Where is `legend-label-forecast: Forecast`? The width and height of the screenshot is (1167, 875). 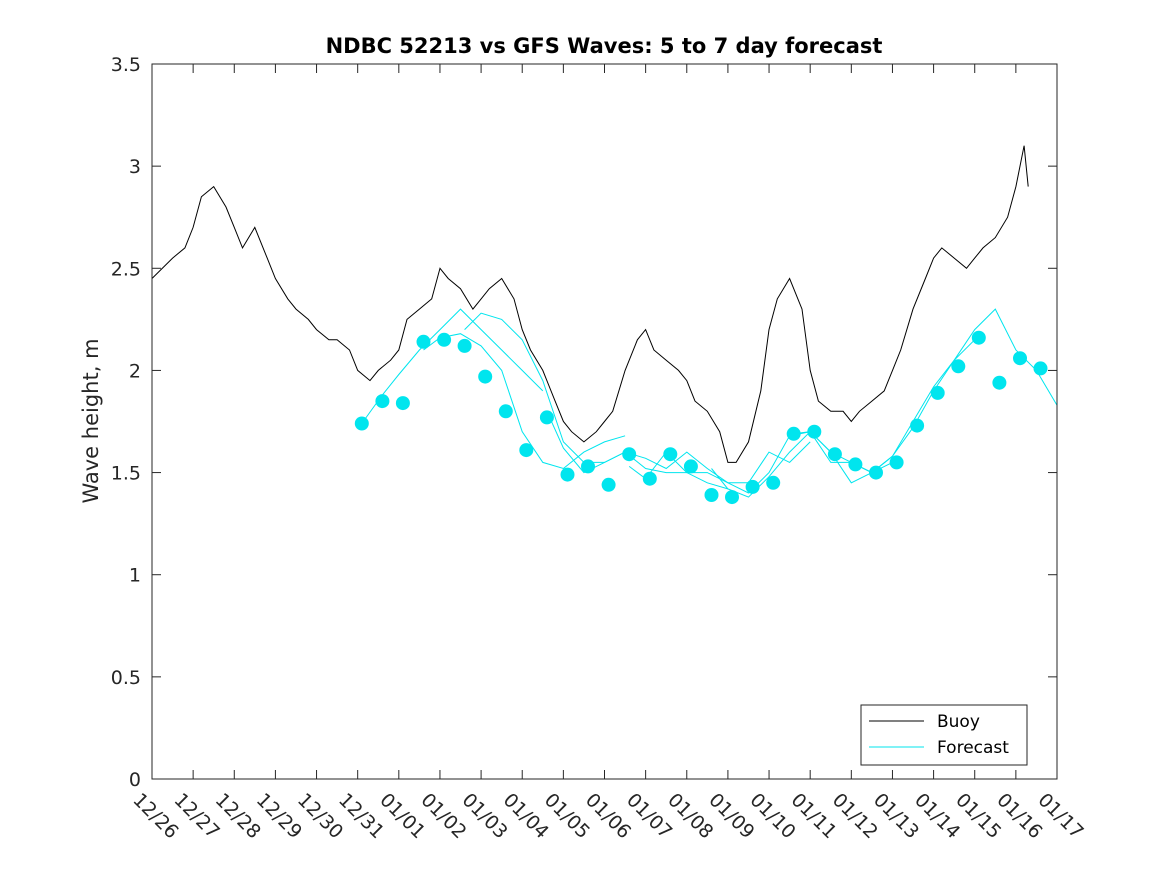
legend-label-forecast: Forecast is located at coordinates (973, 748).